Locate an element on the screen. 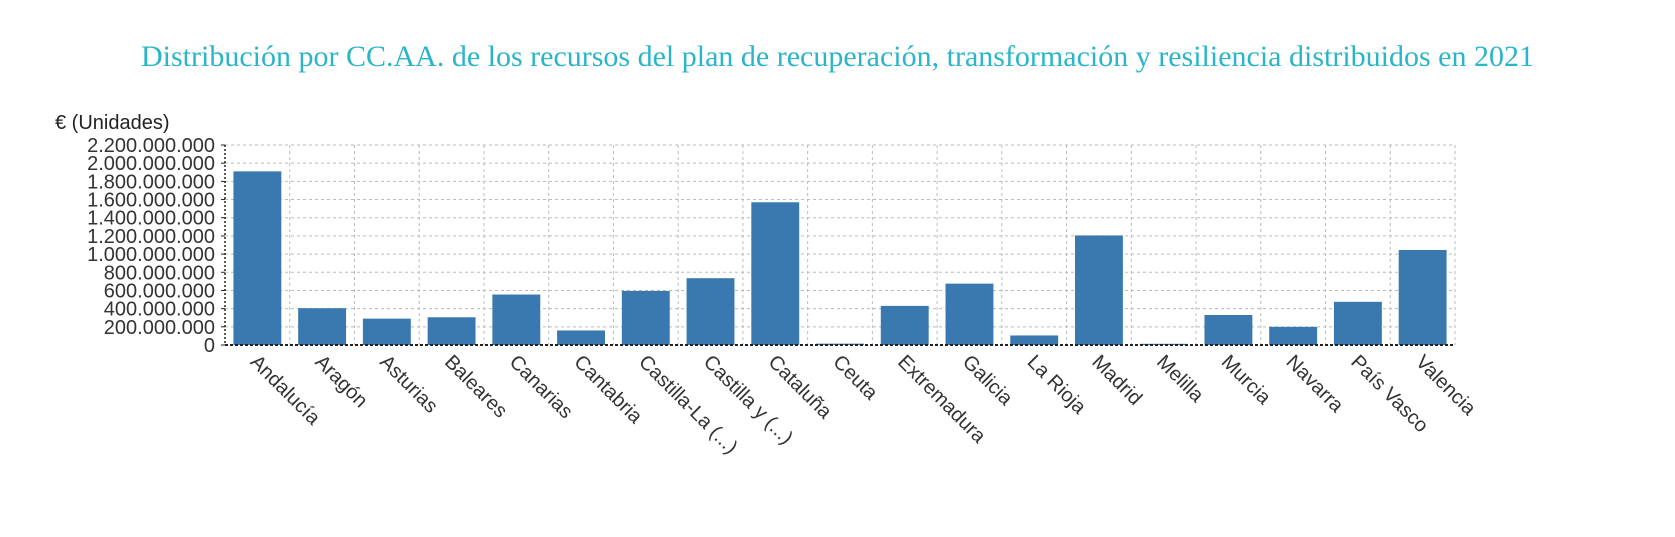 The image size is (1675, 537). x-tick-label: Canarias is located at coordinates (541, 387).